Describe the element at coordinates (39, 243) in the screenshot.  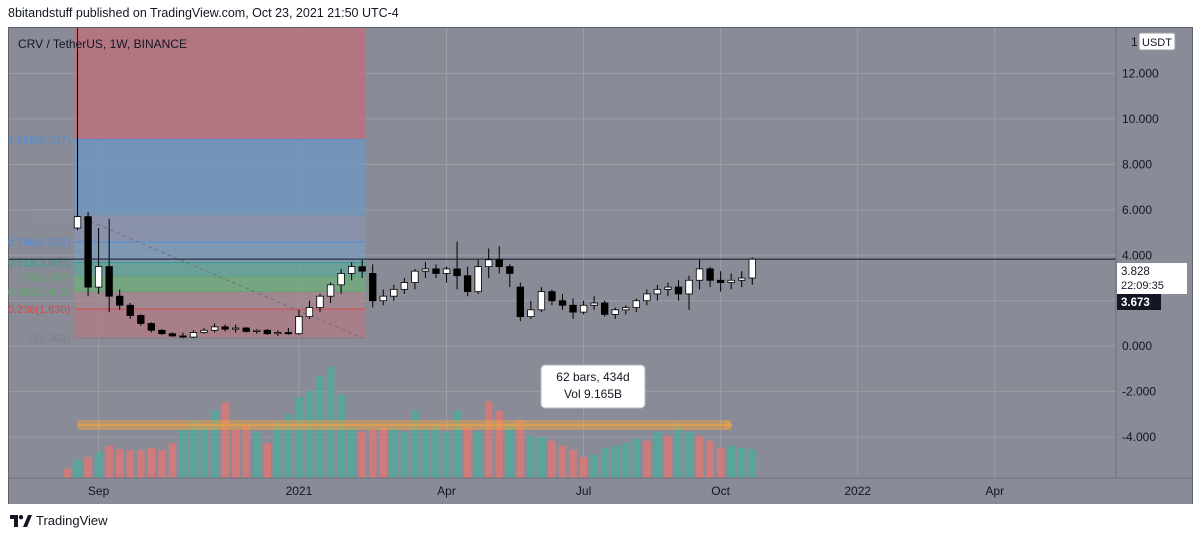
I see `fib-level-label: 0.786(4.582)` at that location.